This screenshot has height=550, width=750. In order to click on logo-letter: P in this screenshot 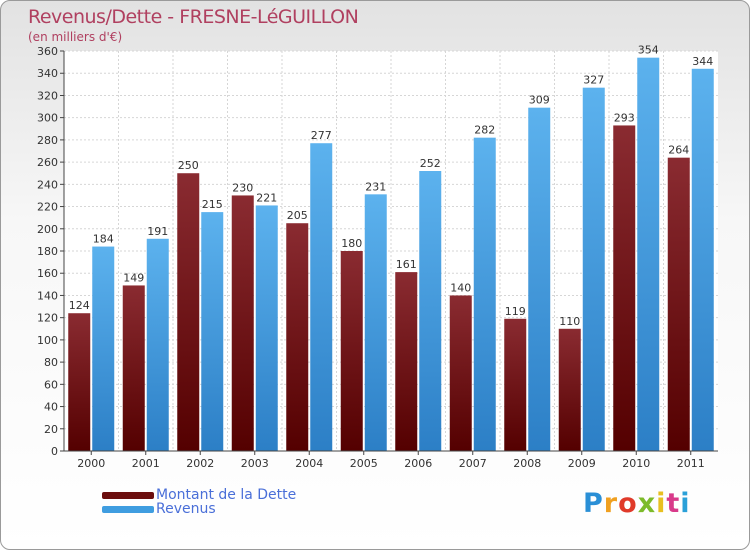, I will do `click(593, 503)`.